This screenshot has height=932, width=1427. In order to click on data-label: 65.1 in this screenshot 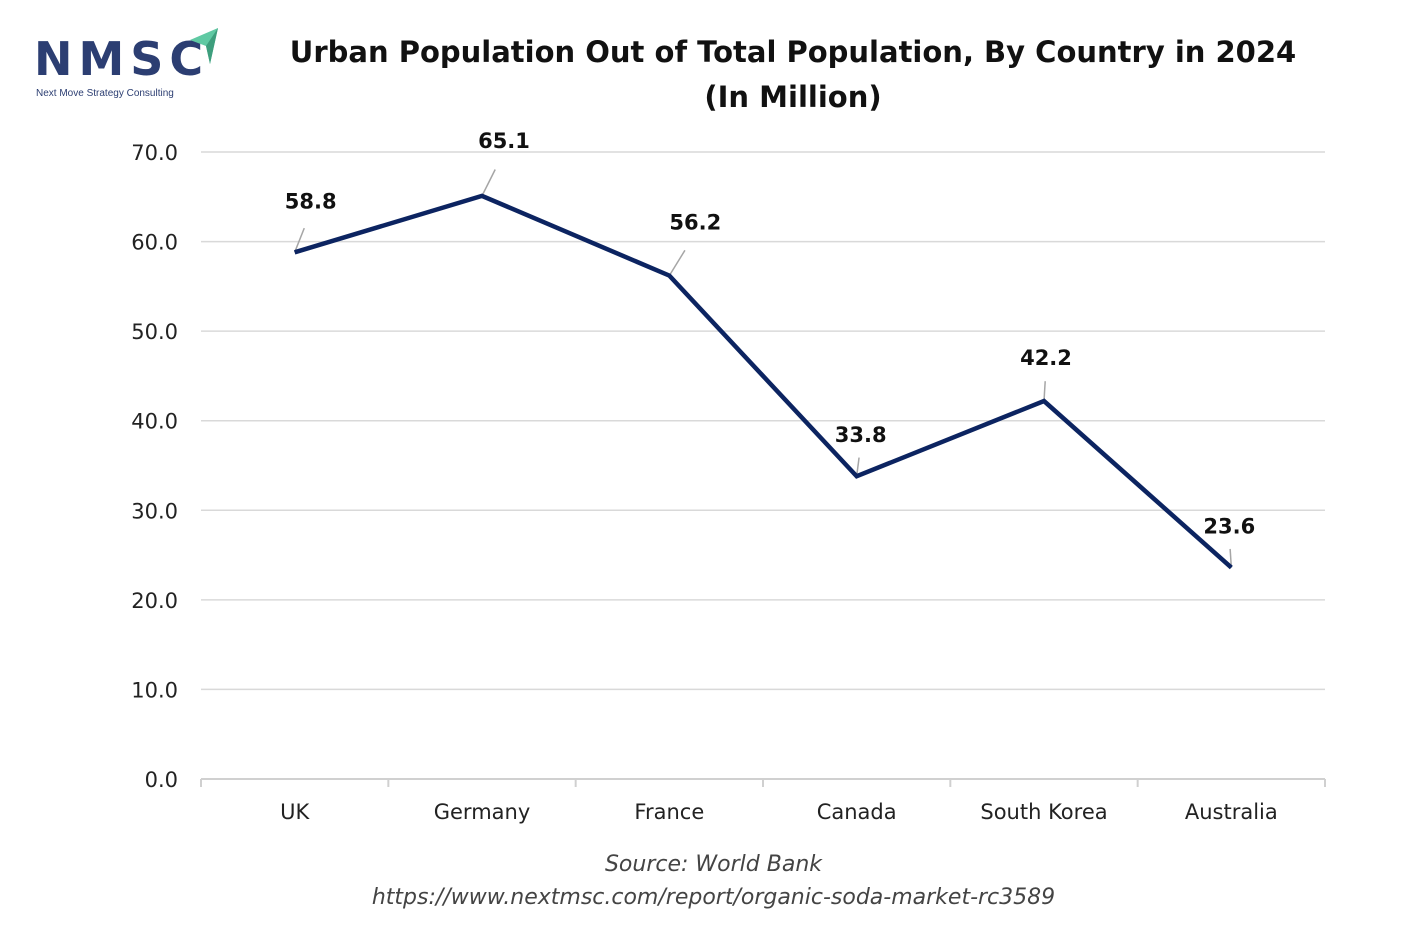, I will do `click(504, 141)`.